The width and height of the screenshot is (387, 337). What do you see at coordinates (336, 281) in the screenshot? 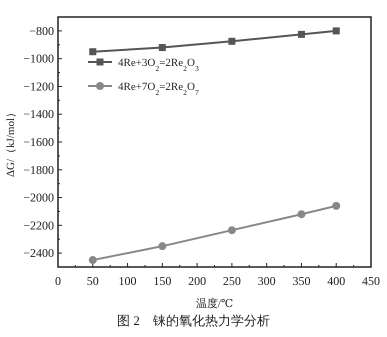
I see `x-tick-label: 400` at bounding box center [336, 281].